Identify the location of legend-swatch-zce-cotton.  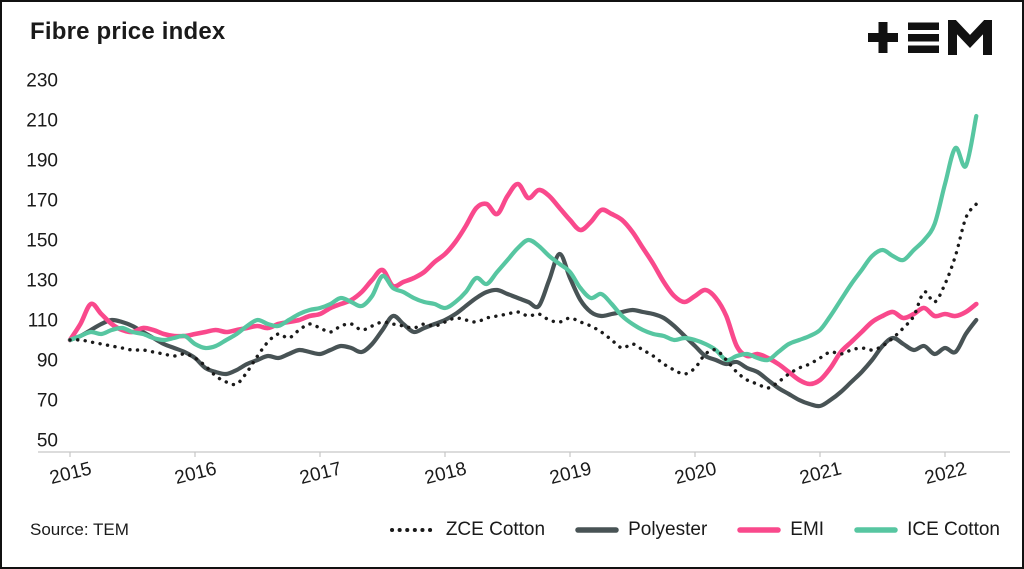
(412, 530).